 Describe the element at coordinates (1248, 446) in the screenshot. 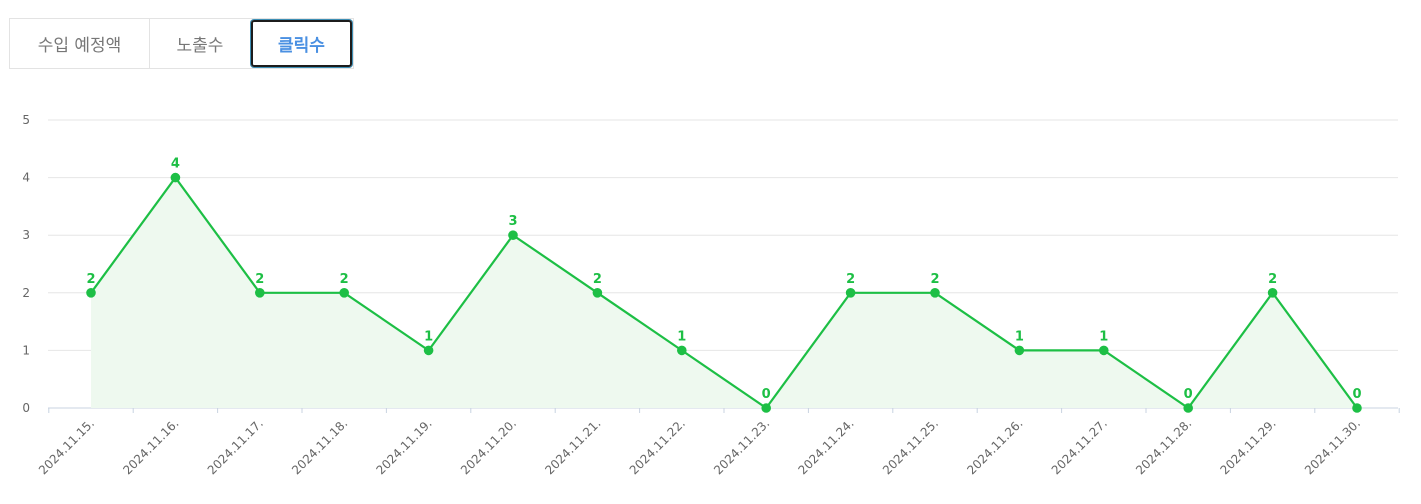

I see `x-tick-label: 2024.11.29.` at that location.